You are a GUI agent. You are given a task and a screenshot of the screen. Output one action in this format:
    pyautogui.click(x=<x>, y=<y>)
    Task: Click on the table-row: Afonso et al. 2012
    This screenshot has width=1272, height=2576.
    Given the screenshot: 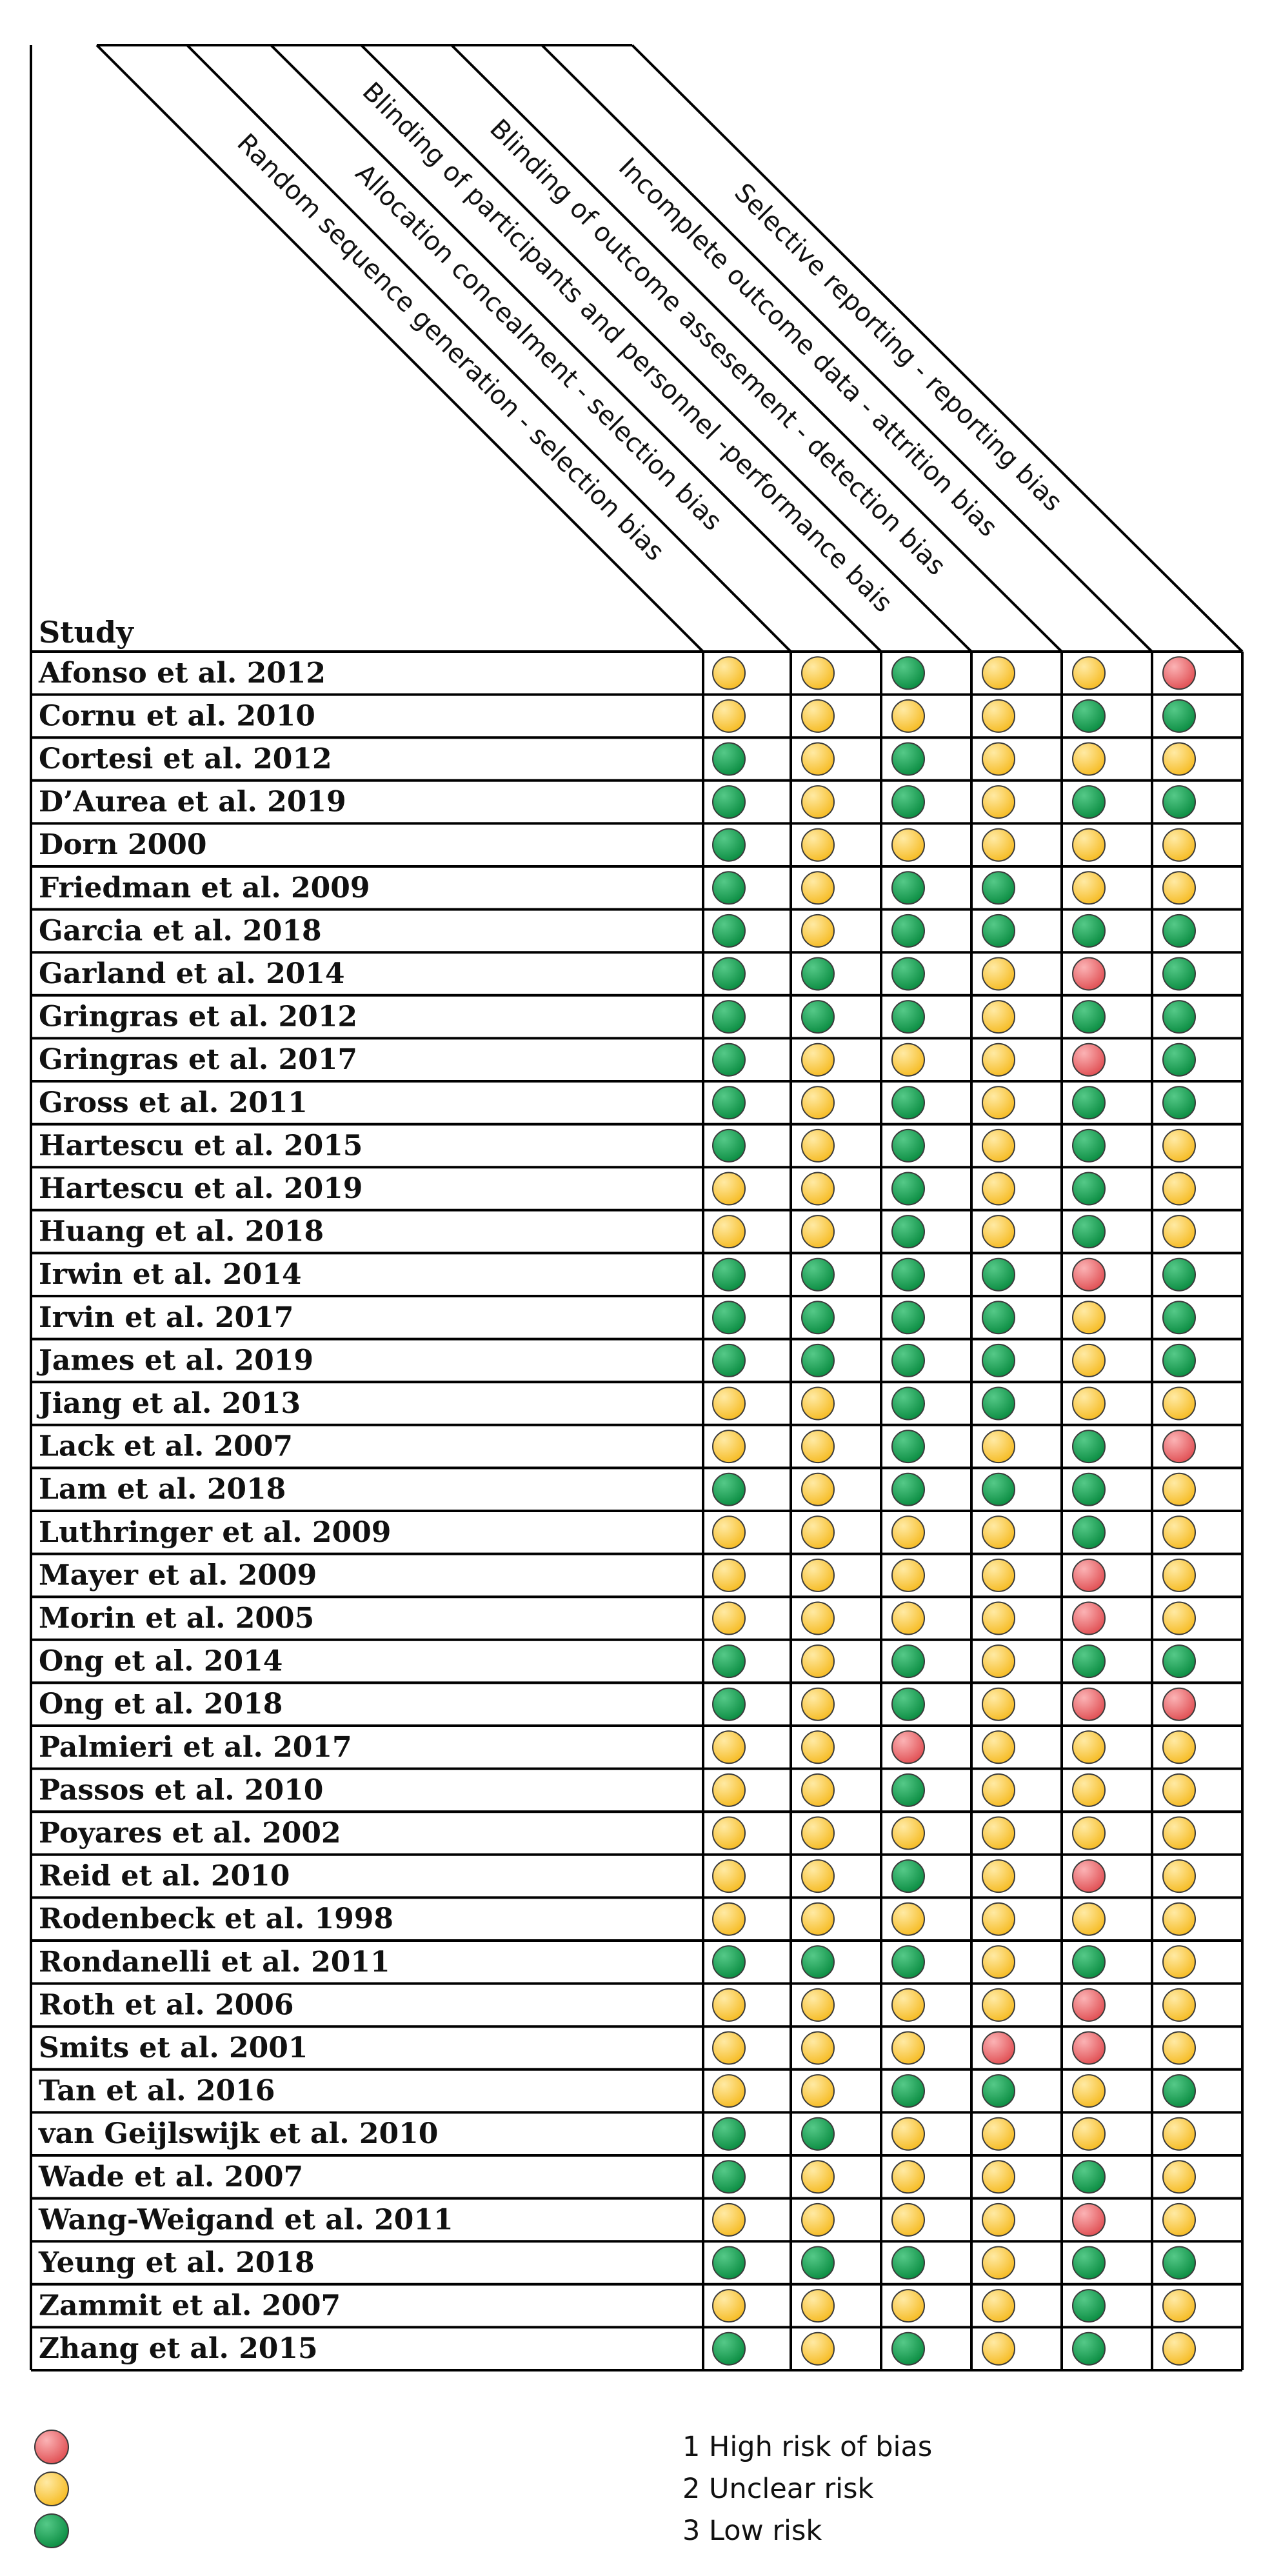 What is the action you would take?
    pyautogui.click(x=617, y=673)
    